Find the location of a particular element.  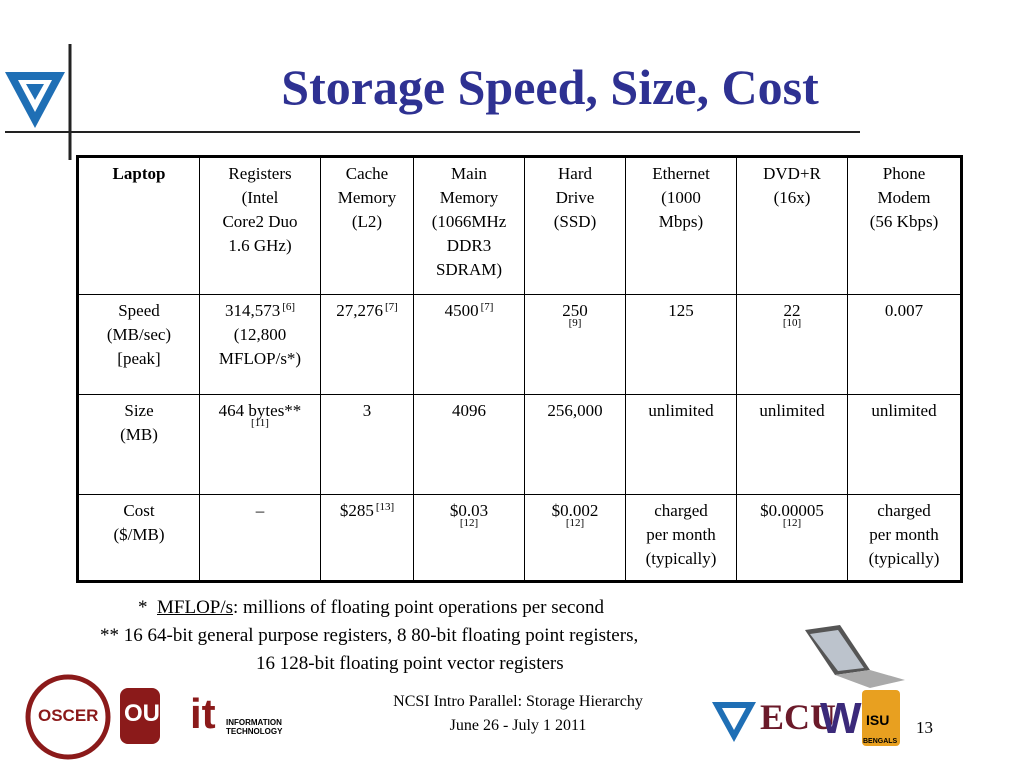

logo-w: W is located at coordinates (841, 718).